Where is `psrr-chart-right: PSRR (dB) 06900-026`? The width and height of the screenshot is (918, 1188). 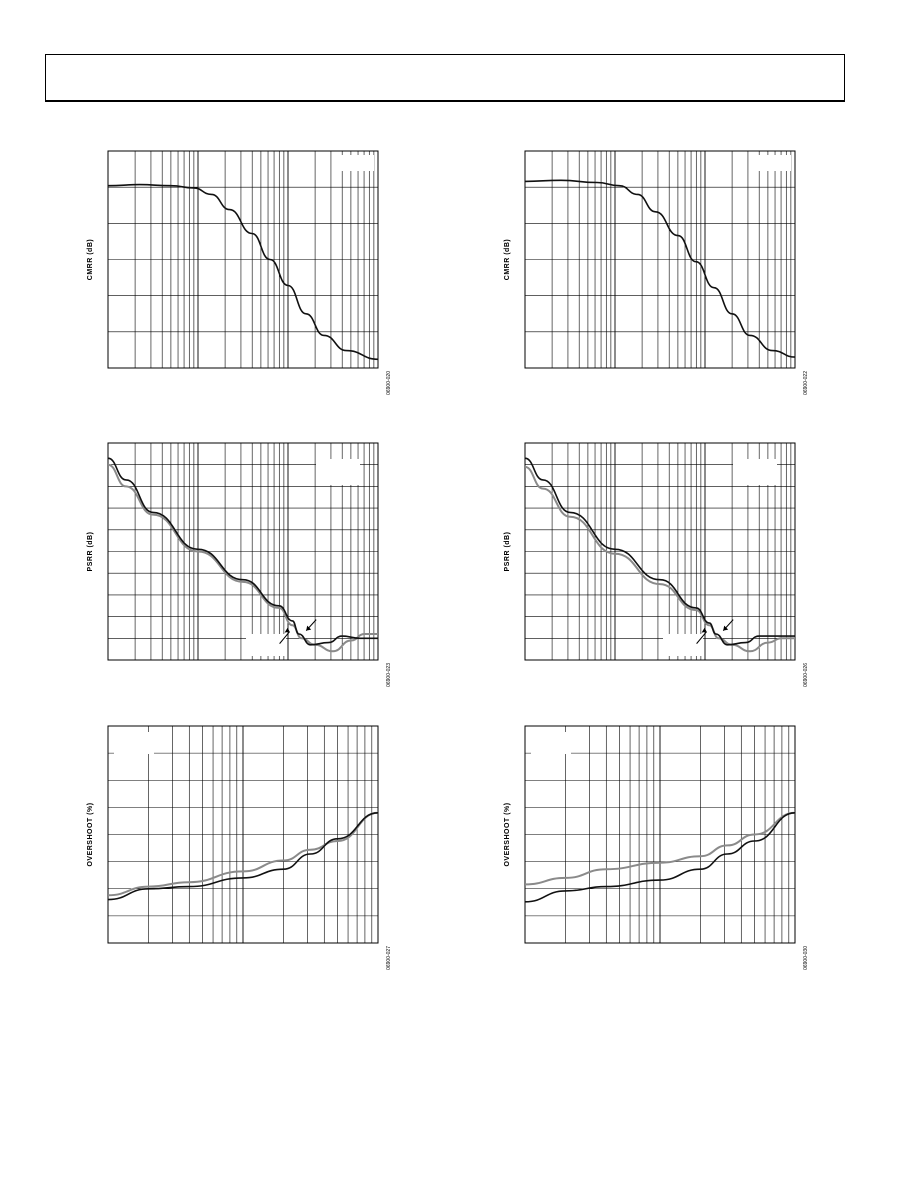
psrr-chart-right: PSRR (dB) 06900-026 is located at coordinates (656, 564).